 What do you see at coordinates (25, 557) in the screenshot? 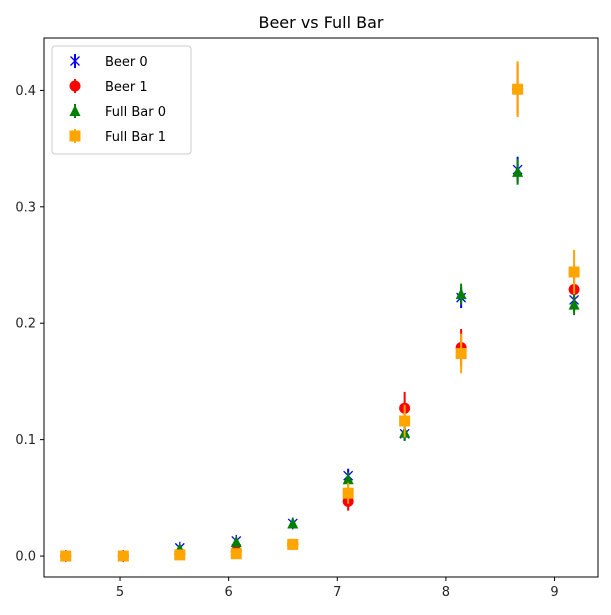
I see `y-tick-label: 0.0` at bounding box center [25, 557].